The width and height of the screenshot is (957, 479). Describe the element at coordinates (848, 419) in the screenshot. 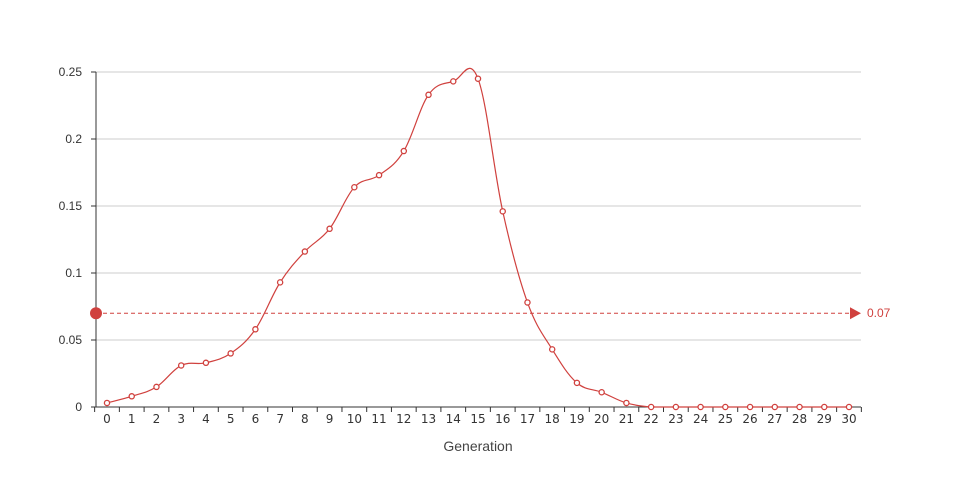

I see `x-tick-label: 30` at that location.